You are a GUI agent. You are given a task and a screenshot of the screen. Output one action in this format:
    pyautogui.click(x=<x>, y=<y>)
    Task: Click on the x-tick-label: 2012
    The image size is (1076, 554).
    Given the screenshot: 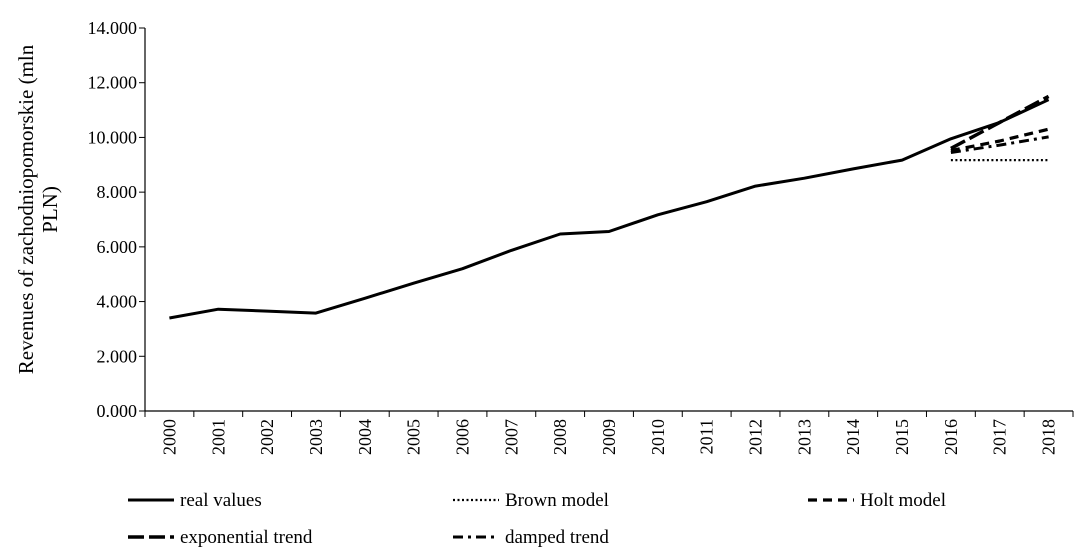 What is the action you would take?
    pyautogui.click(x=756, y=437)
    